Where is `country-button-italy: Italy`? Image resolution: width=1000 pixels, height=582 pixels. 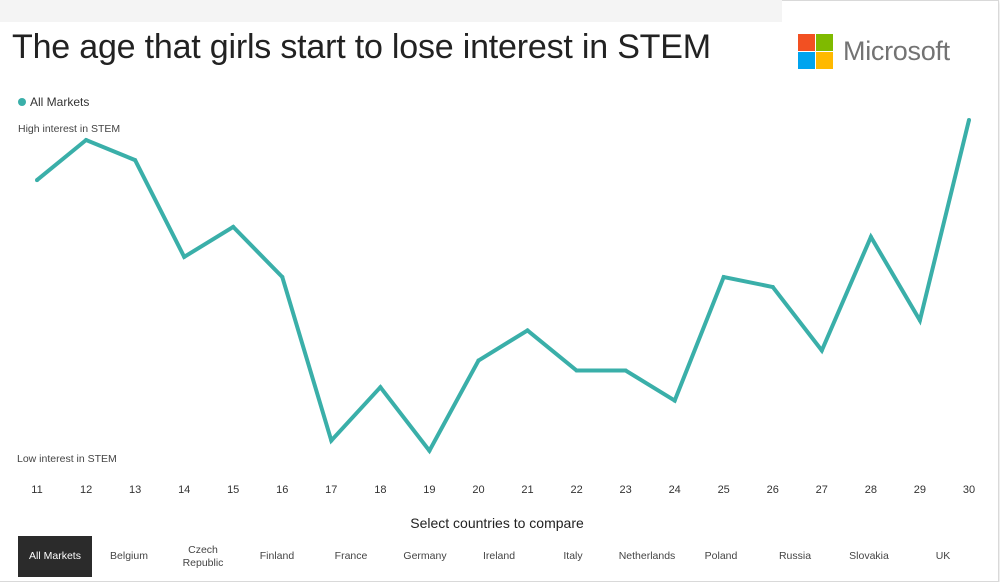 country-button-italy: Italy is located at coordinates (573, 556).